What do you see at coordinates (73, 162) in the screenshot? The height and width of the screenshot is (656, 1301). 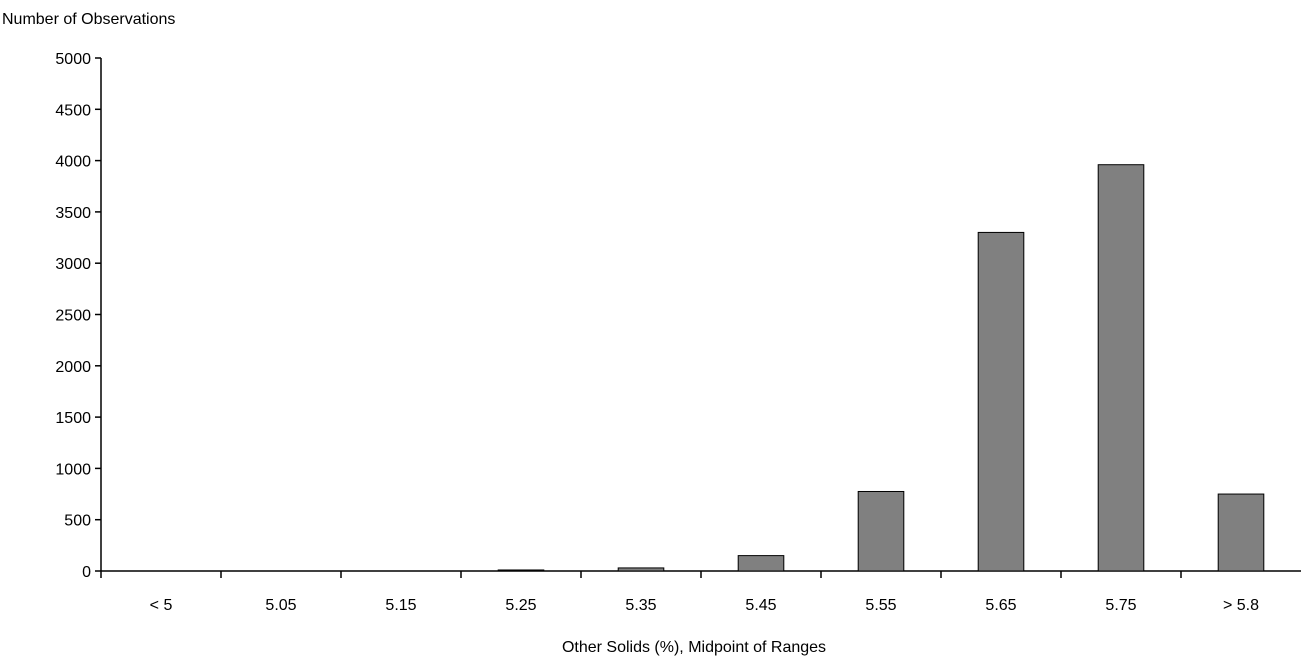 I see `y-tick-label: 4000` at bounding box center [73, 162].